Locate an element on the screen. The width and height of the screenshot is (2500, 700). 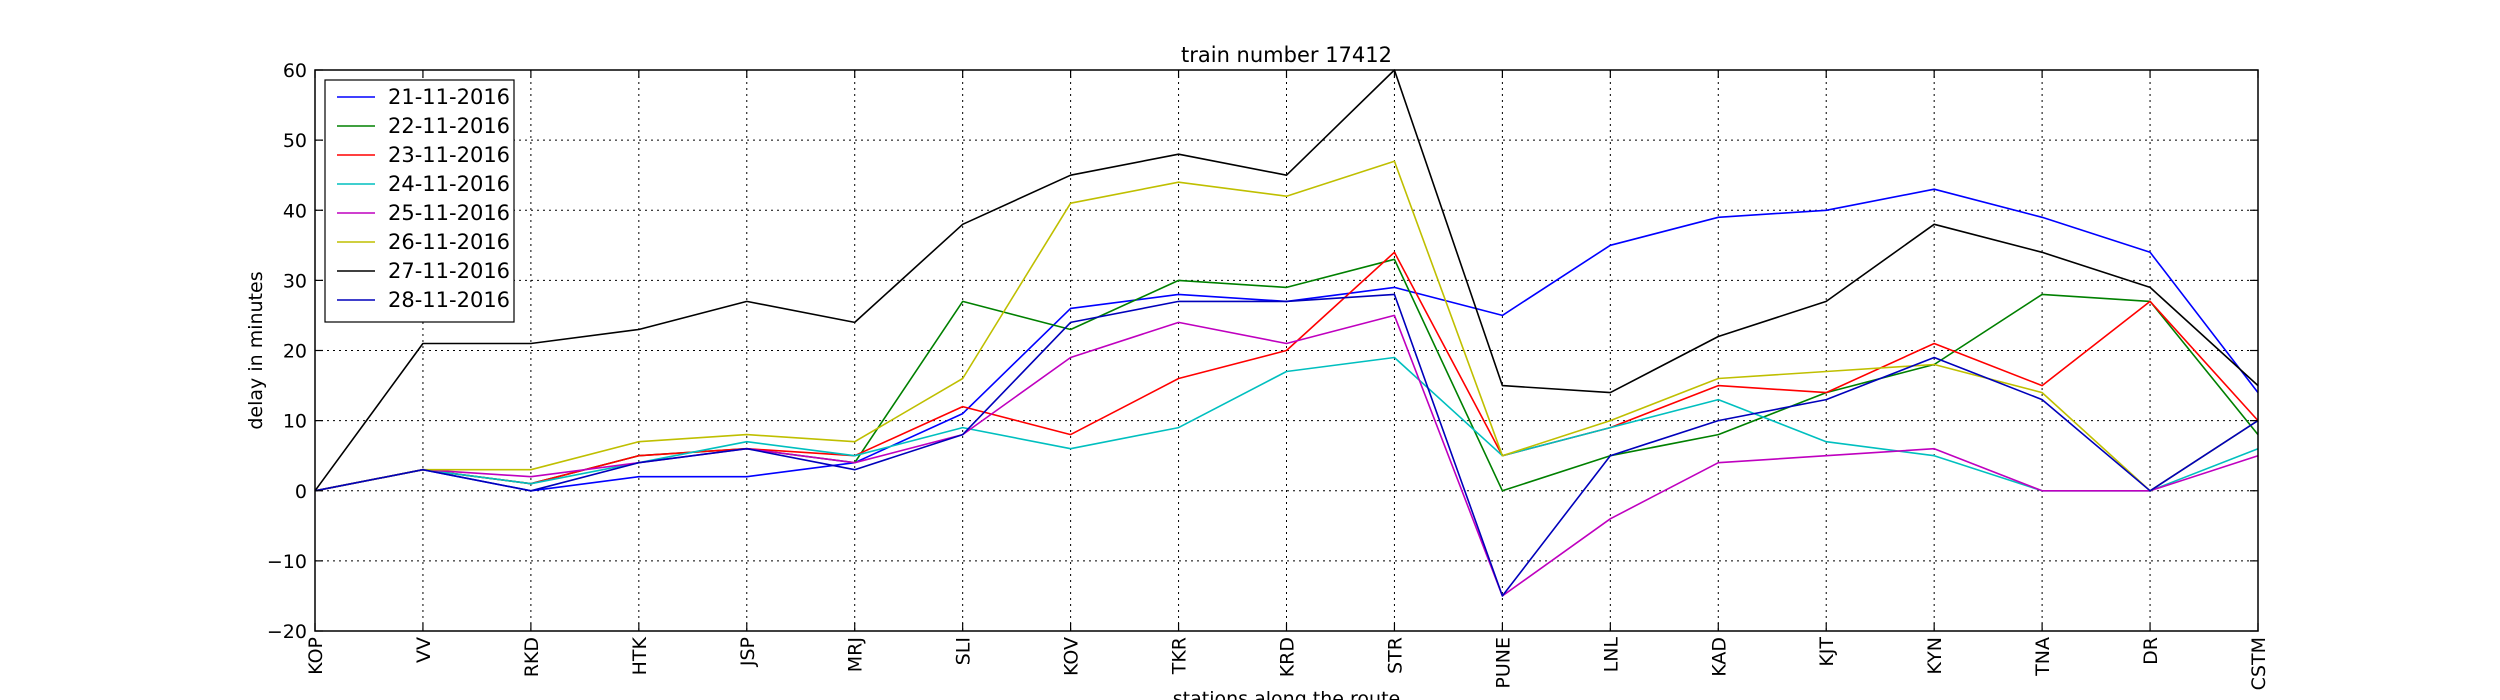
legend-label: 24-11-2016 is located at coordinates (449, 184).